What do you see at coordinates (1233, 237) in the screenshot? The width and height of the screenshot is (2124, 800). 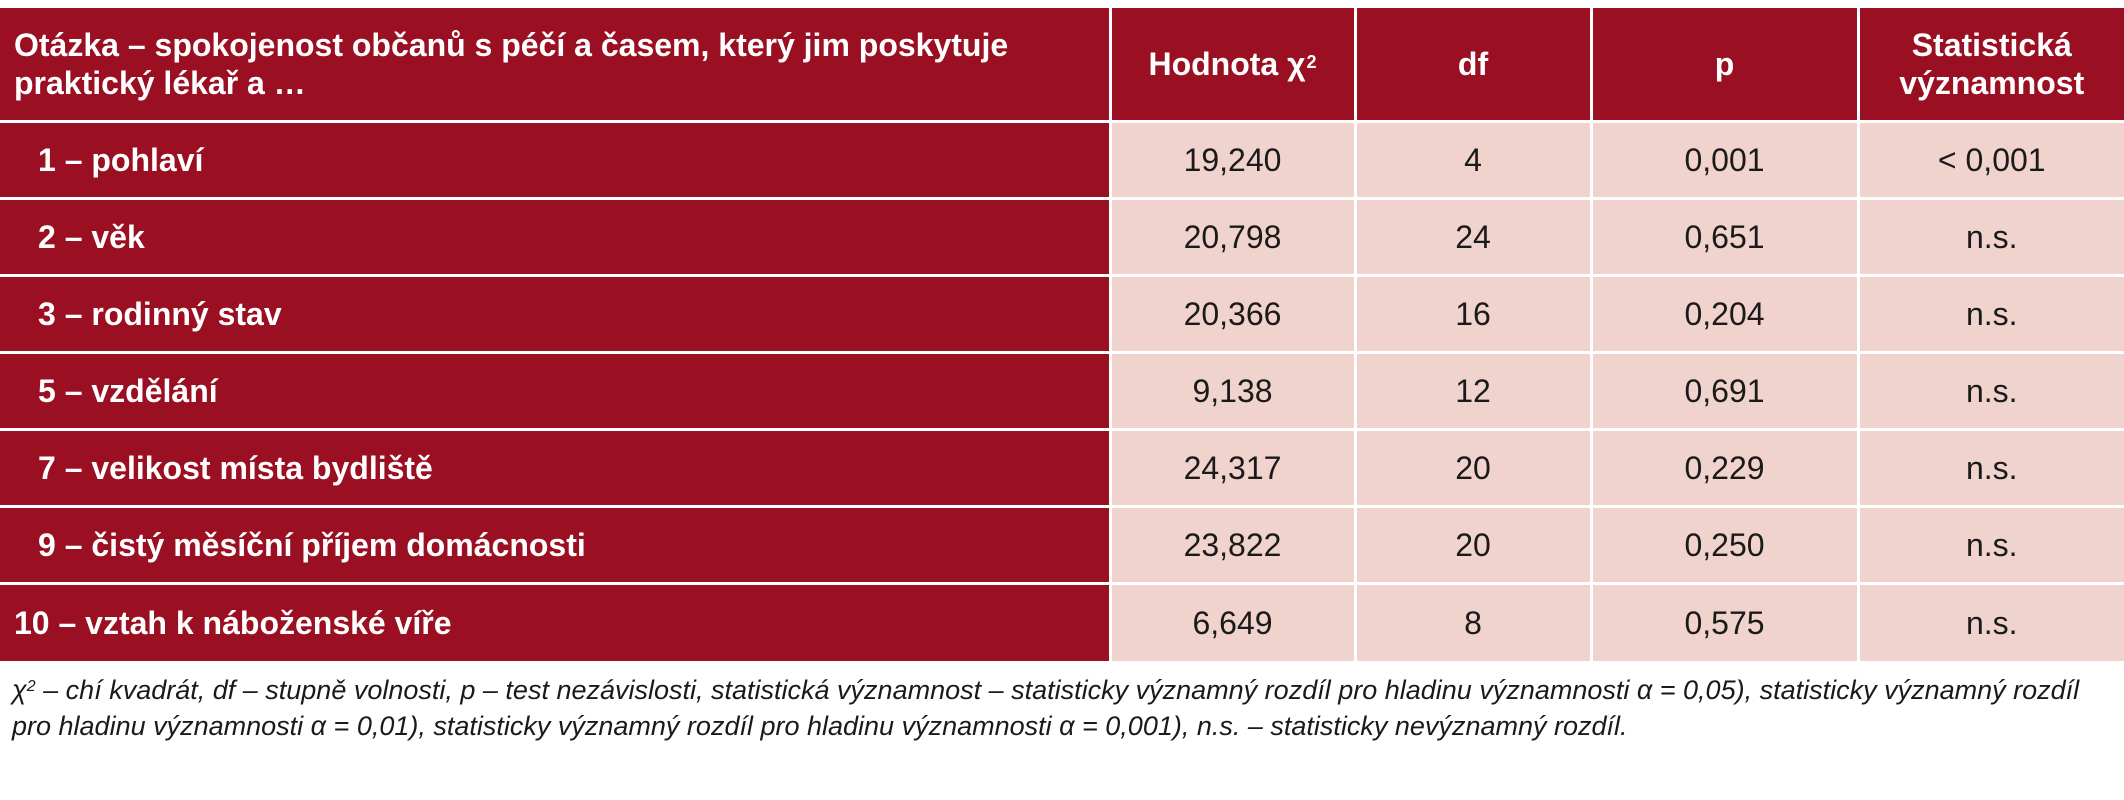 I see `row-chi-value: 20,798` at bounding box center [1233, 237].